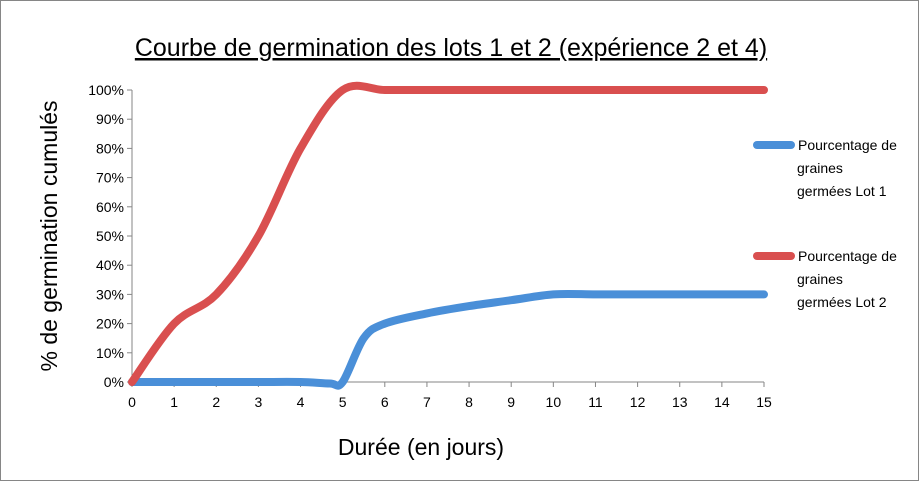 Image resolution: width=919 pixels, height=482 pixels. What do you see at coordinates (764, 402) in the screenshot?
I see `x-tick-label: 15` at bounding box center [764, 402].